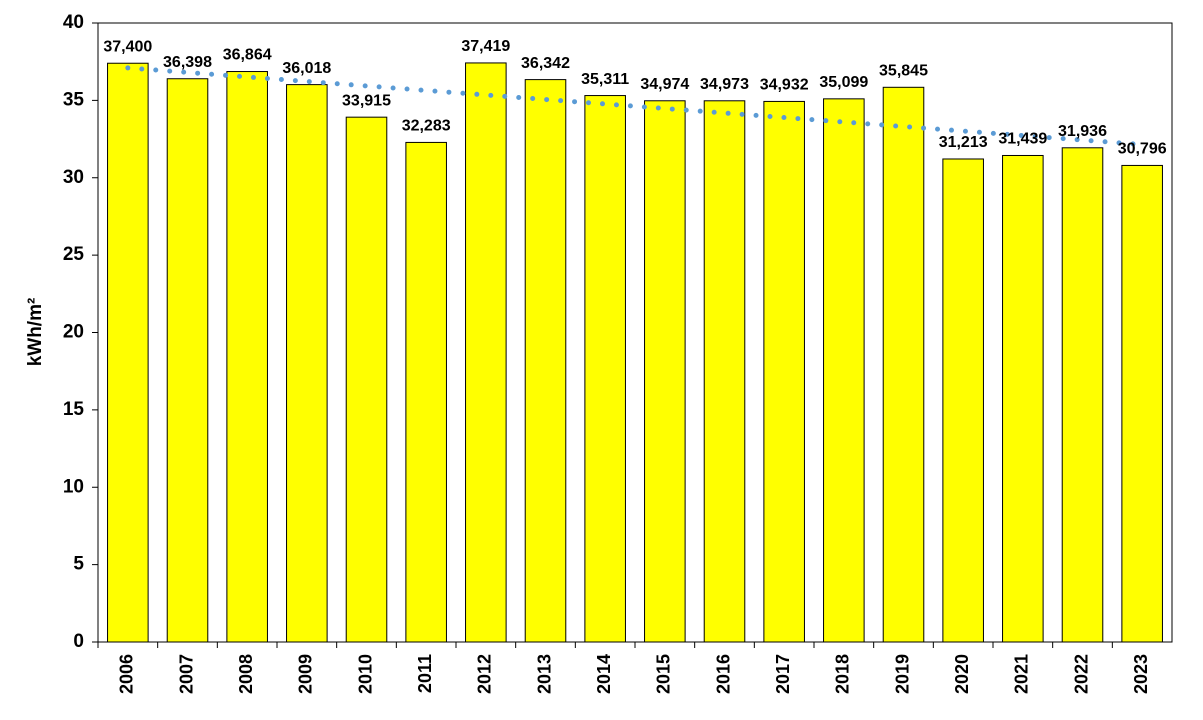 The image size is (1203, 720). I want to click on value-label: 36,398, so click(187, 62).